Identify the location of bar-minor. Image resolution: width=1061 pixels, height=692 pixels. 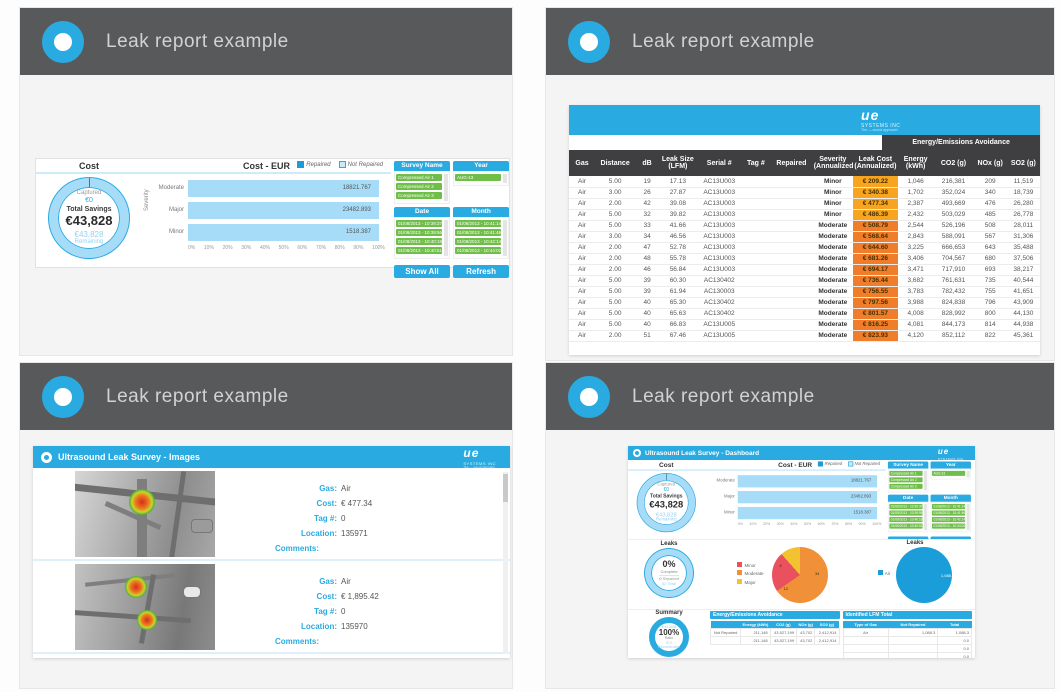
(284, 232).